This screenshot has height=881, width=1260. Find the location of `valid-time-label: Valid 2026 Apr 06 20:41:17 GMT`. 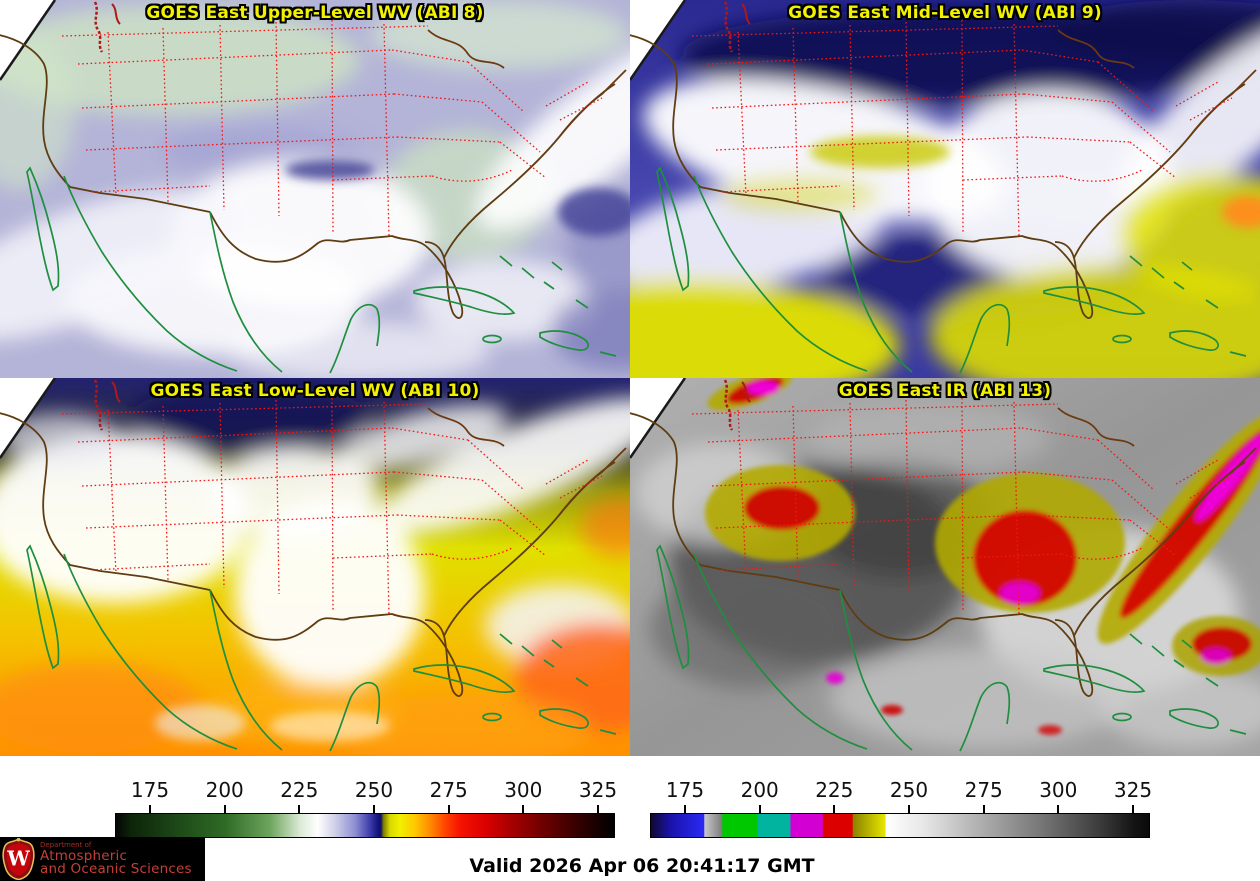

valid-time-label: Valid 2026 Apr 06 20:41:17 GMT is located at coordinates (642, 866).